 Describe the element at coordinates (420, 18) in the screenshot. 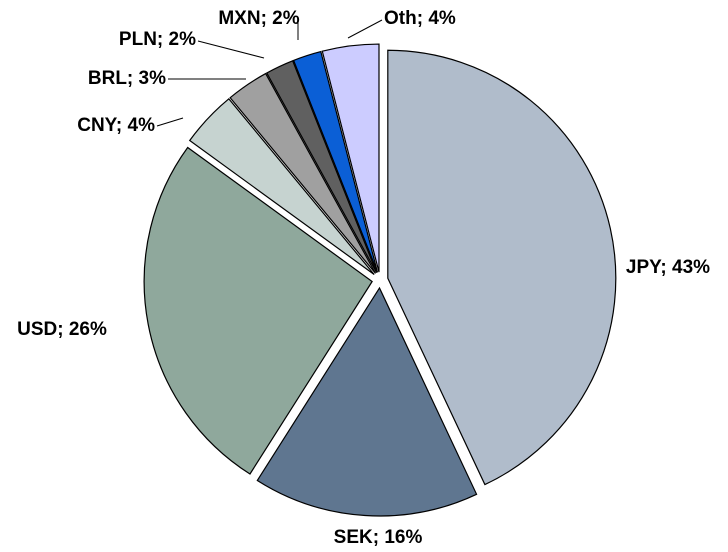

I see `slice-label: Oth; 4%` at that location.